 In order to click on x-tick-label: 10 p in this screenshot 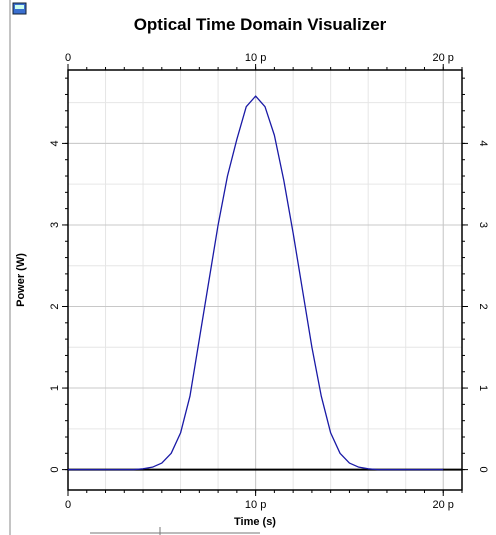, I will do `click(255, 505)`.